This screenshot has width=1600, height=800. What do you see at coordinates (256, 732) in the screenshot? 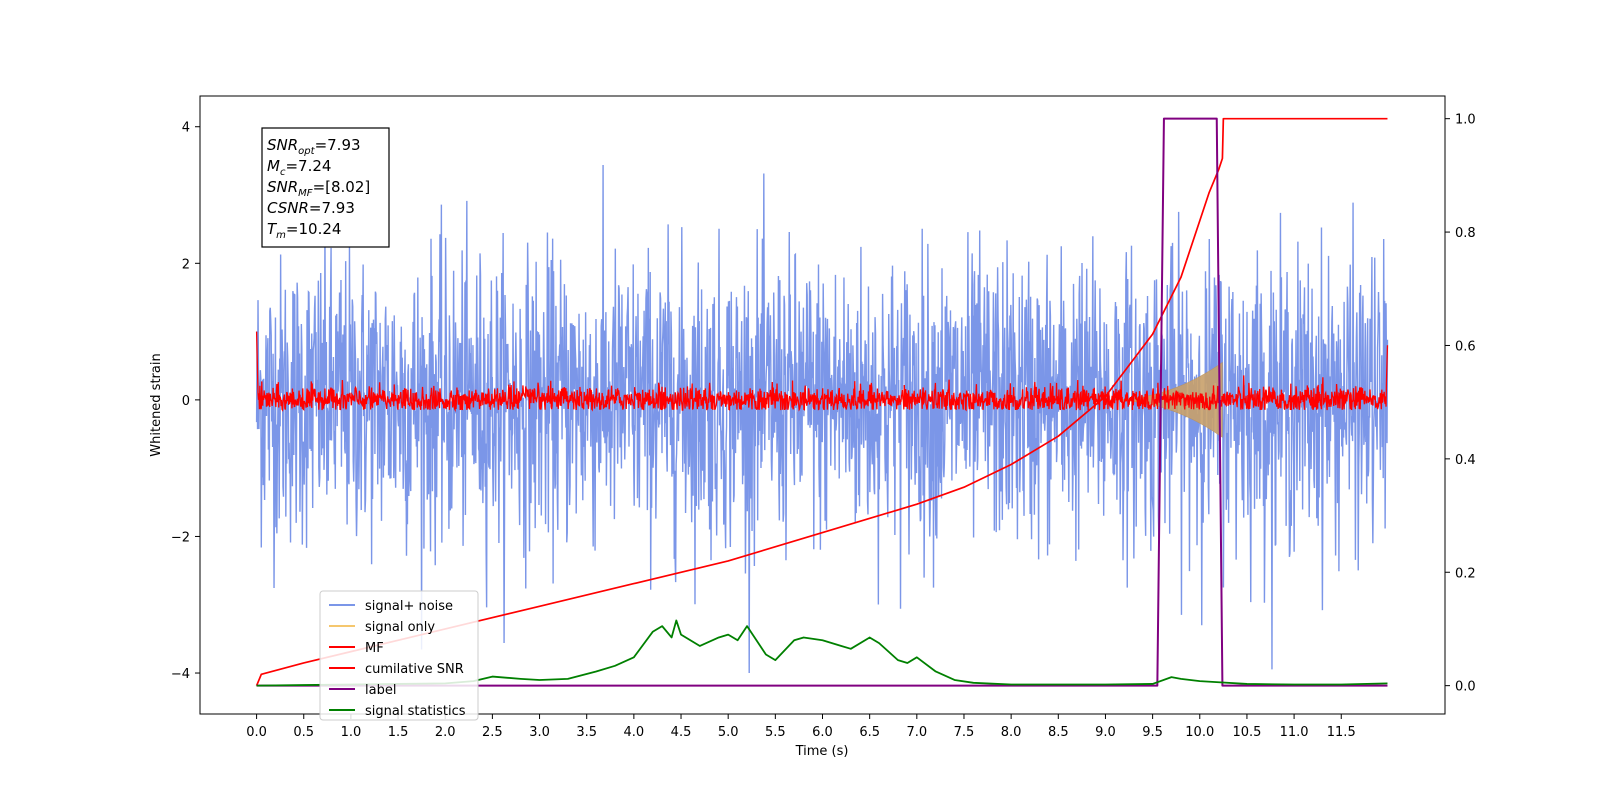
I see `x-tick-label: 0.0` at bounding box center [256, 732].